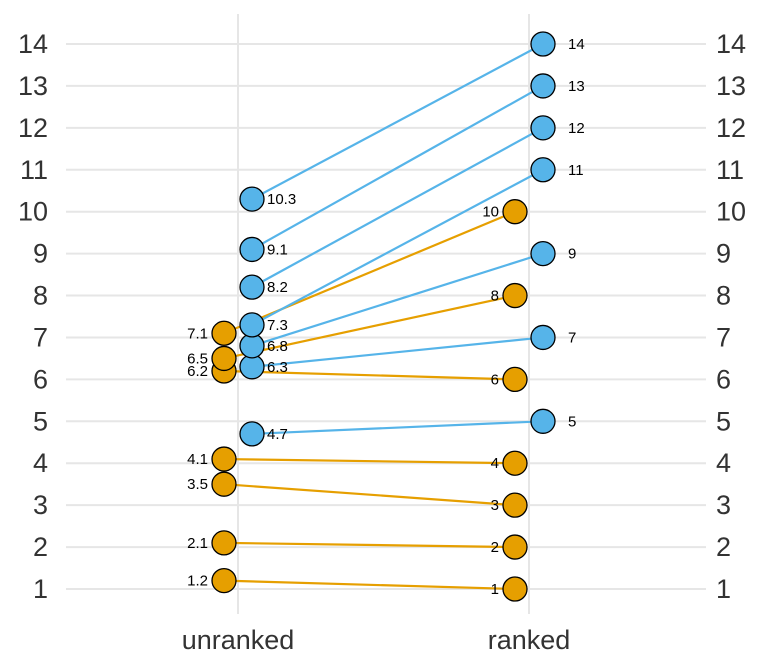  I want to click on x-category-ranked: ranked, so click(529, 640).